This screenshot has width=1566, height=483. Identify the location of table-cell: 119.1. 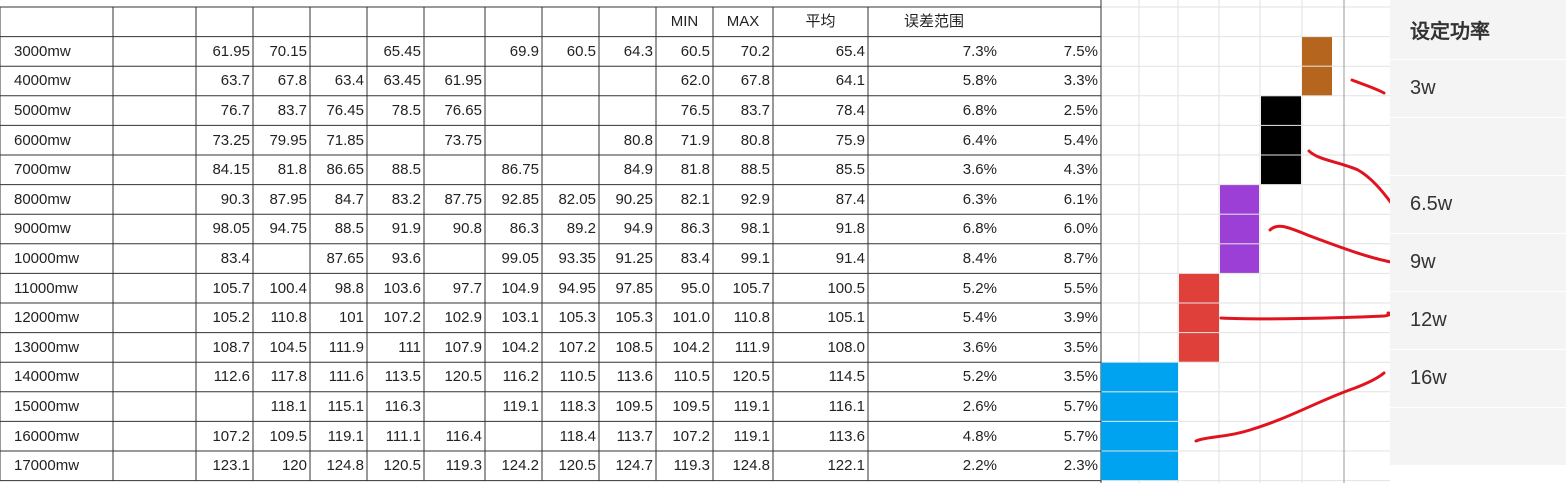
(751, 407).